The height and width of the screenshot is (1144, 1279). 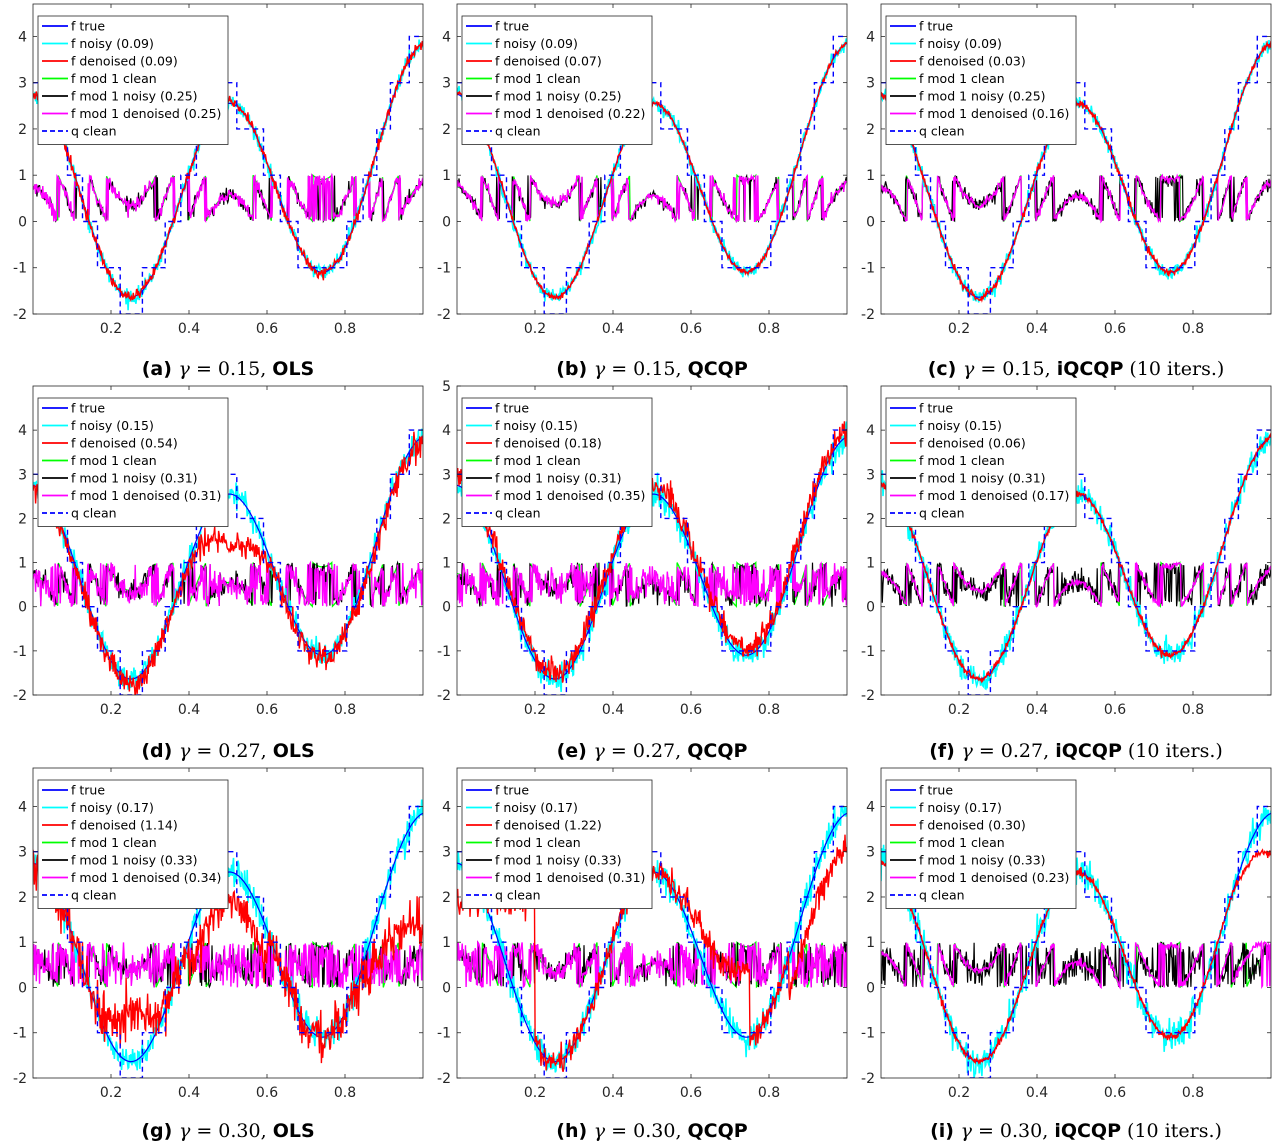 What do you see at coordinates (1076, 1131) in the screenshot?
I see `panel-caption: (i) γ = 0.30, iQCQP (10 iters.)` at bounding box center [1076, 1131].